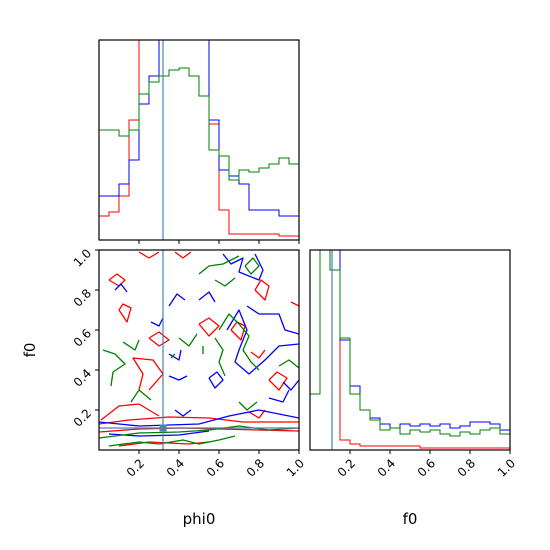 This screenshot has width=550, height=550. I want to click on phi0-marginal-histogram, so click(199, 141).